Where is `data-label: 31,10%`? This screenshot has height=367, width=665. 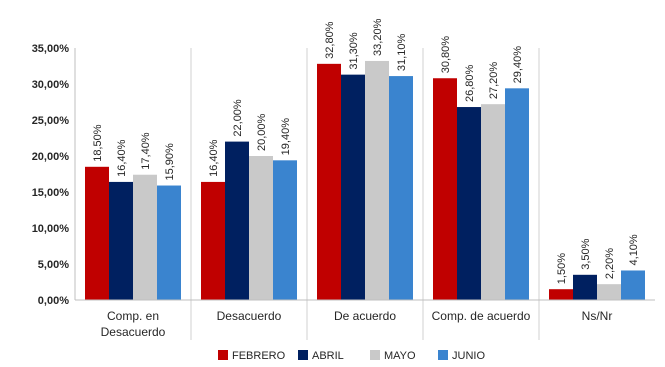
data-label: 31,10% is located at coordinates (402, 53).